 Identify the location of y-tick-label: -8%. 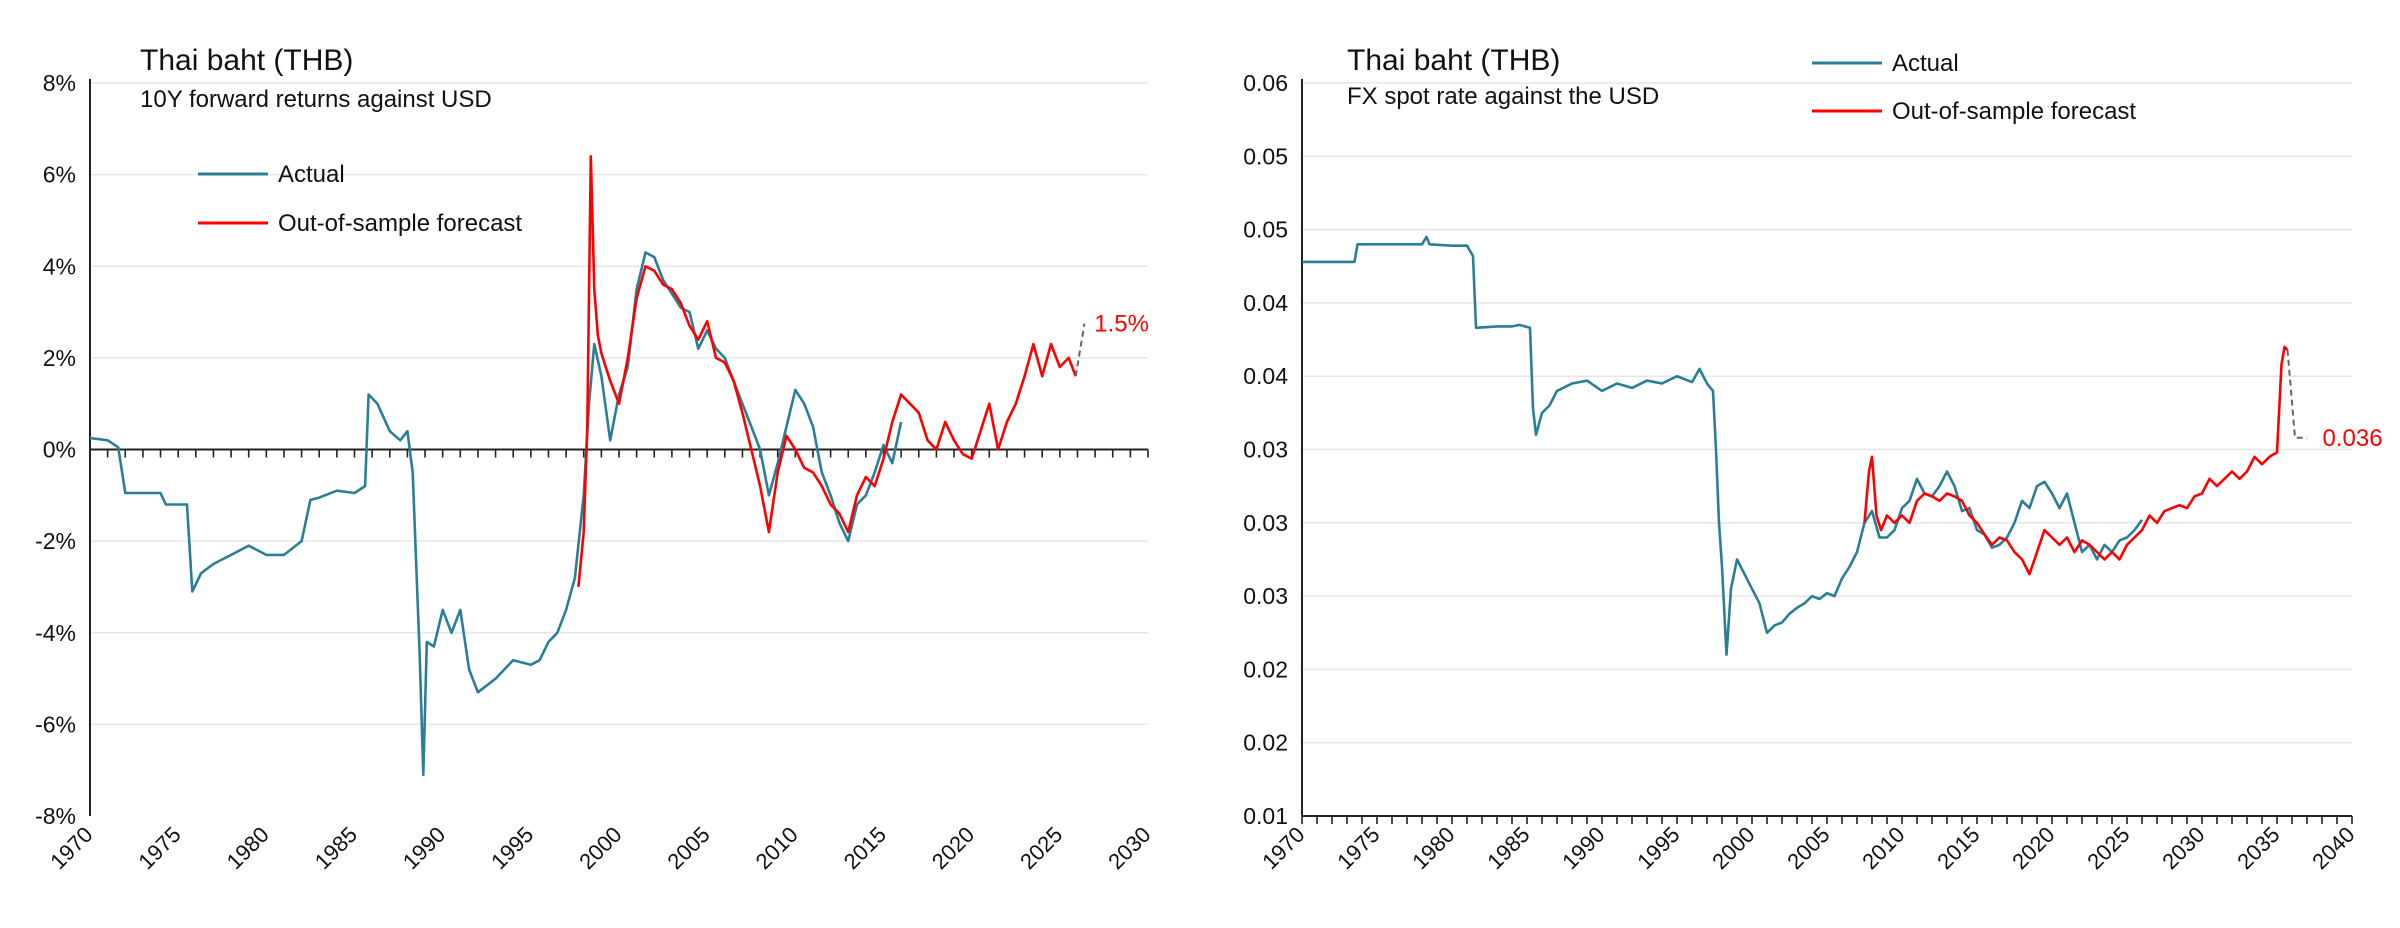
(55, 816).